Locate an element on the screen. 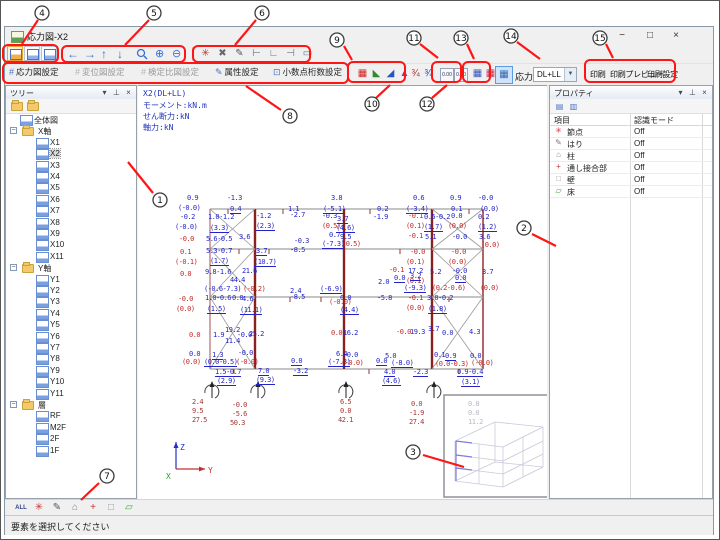  tree-item-全体図: 全体図 is located at coordinates (71, 120).